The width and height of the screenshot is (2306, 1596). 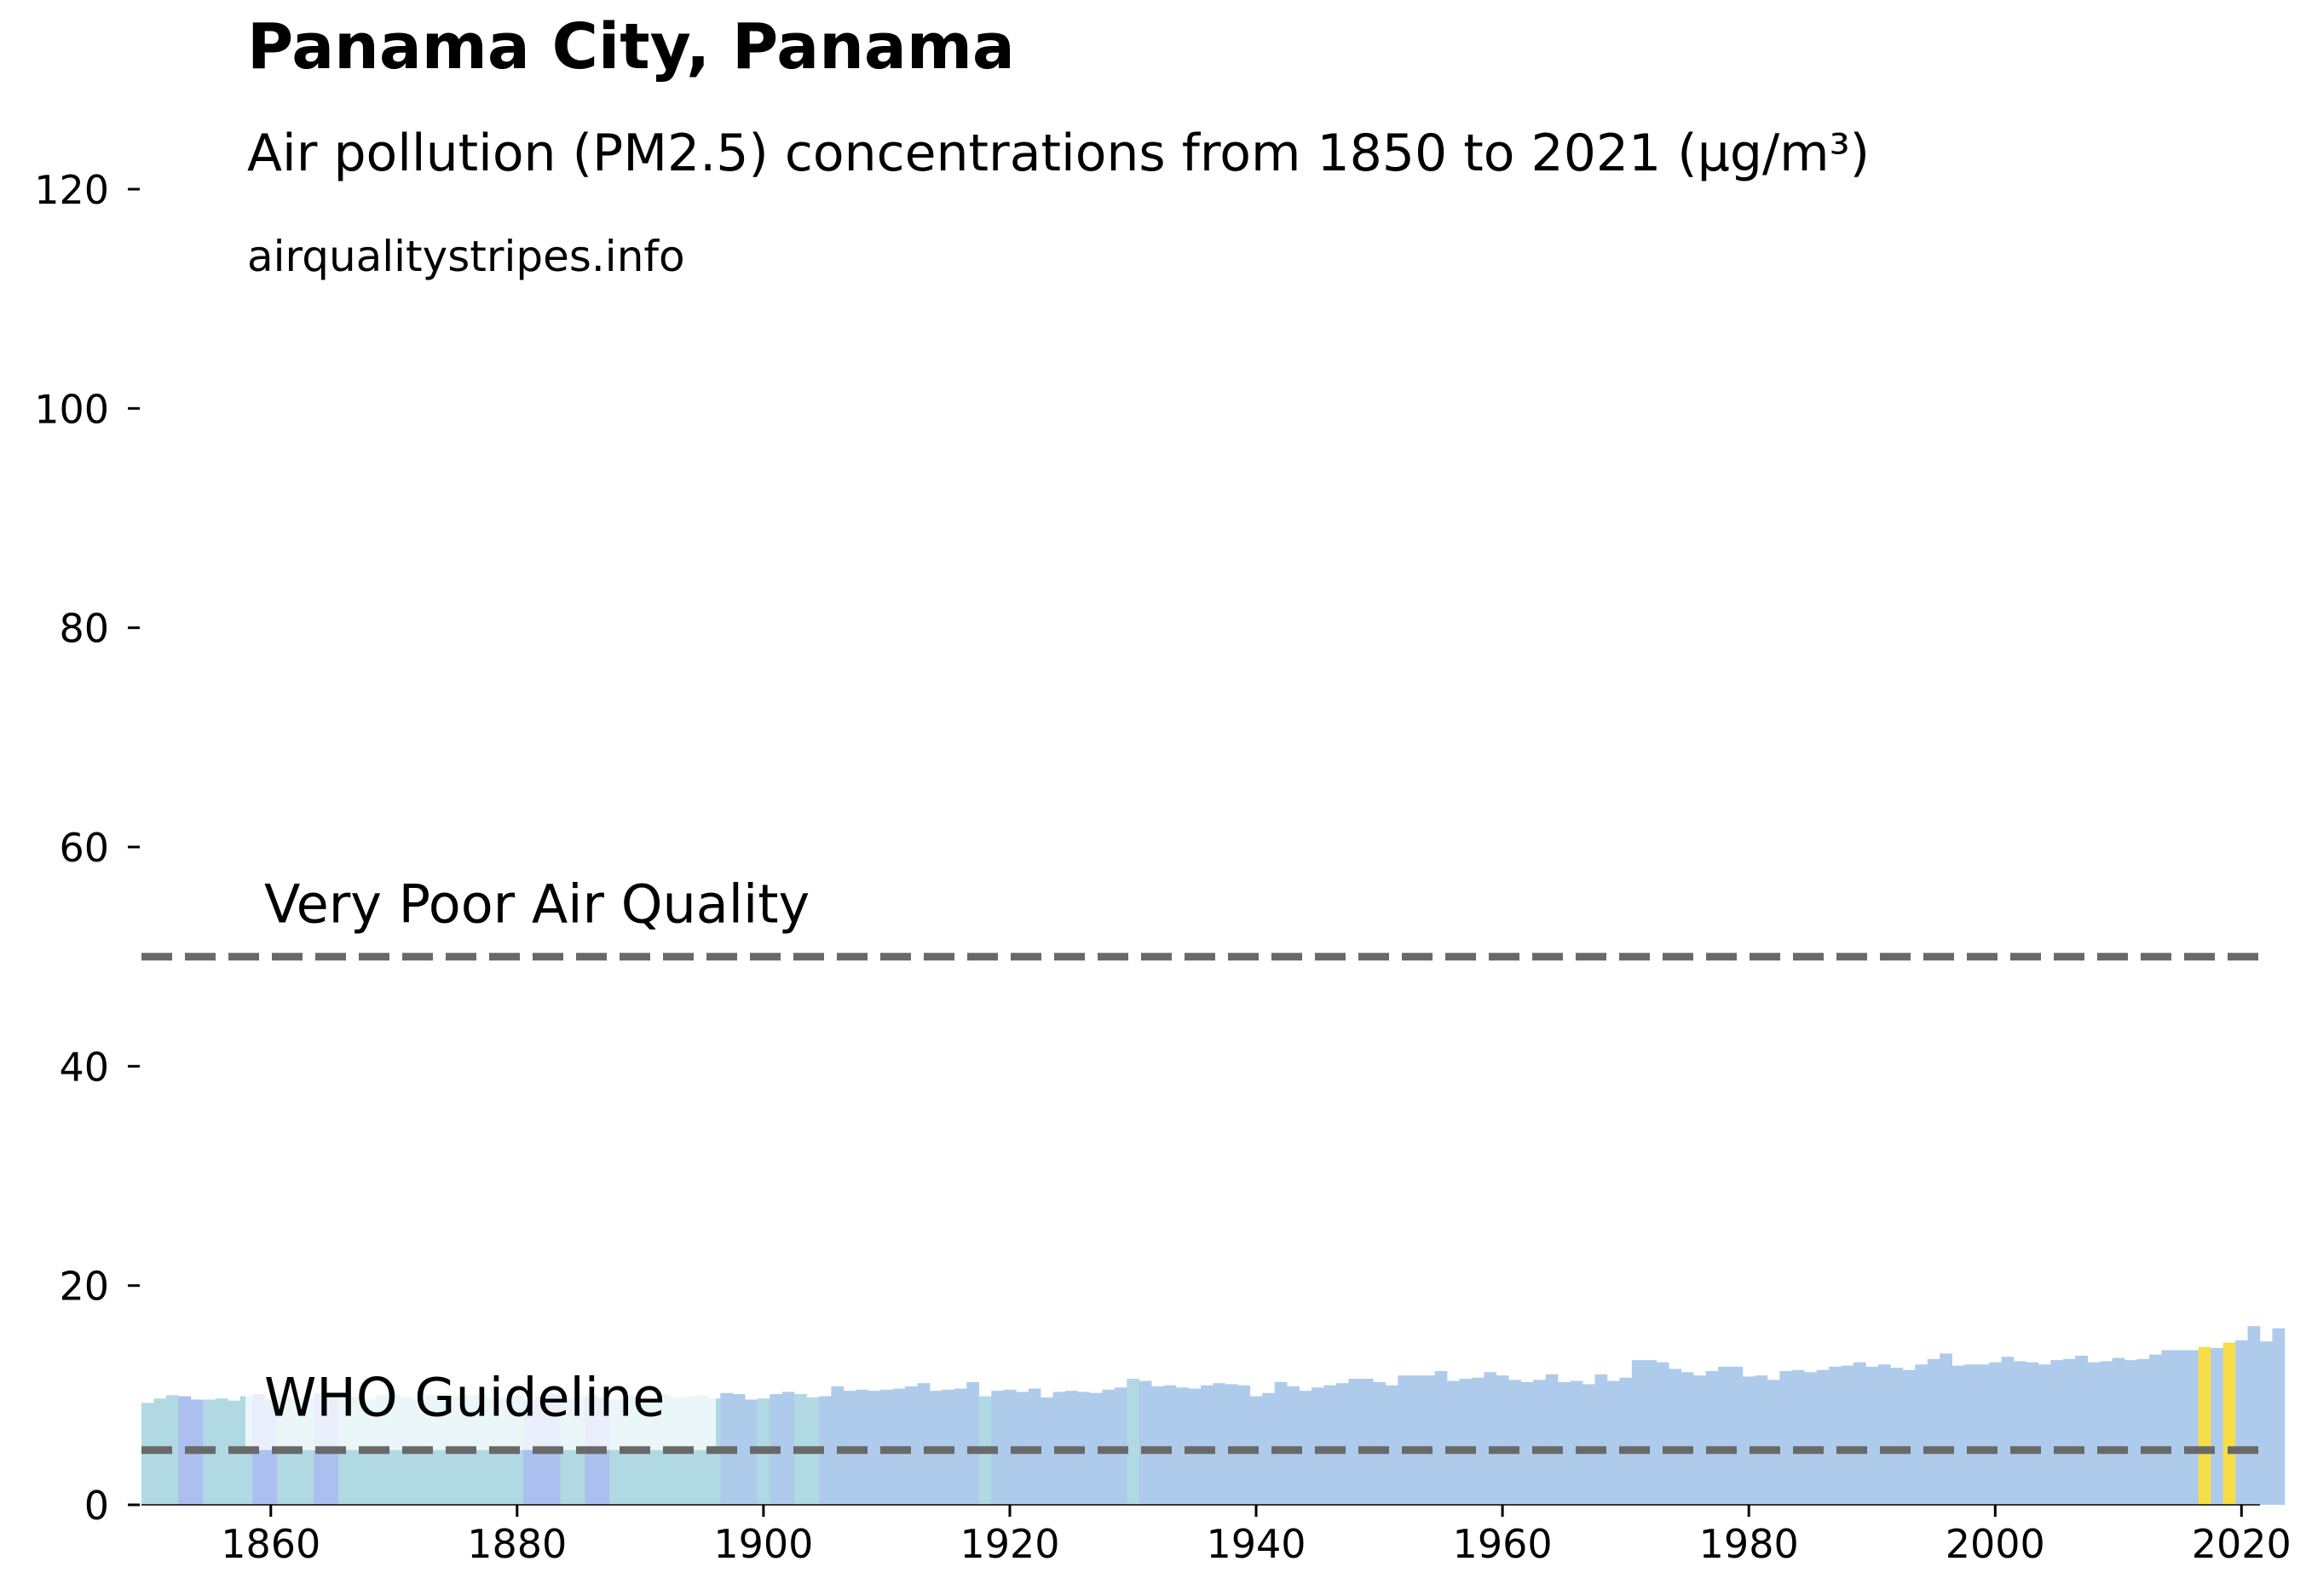 I want to click on bar-1972, so click(x=1651, y=1432).